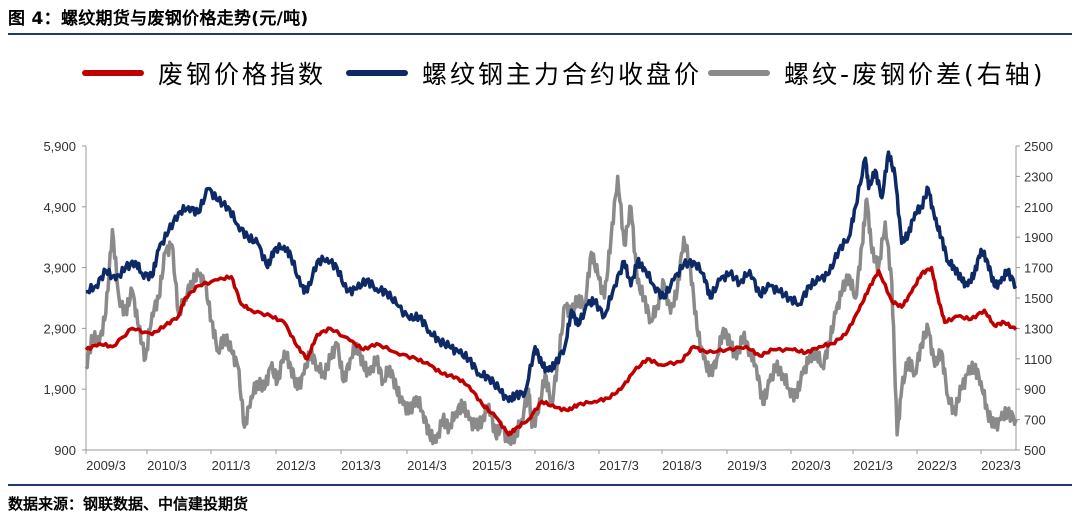  What do you see at coordinates (59, 268) in the screenshot?
I see `left-y-tick-label: 3,900` at bounding box center [59, 268].